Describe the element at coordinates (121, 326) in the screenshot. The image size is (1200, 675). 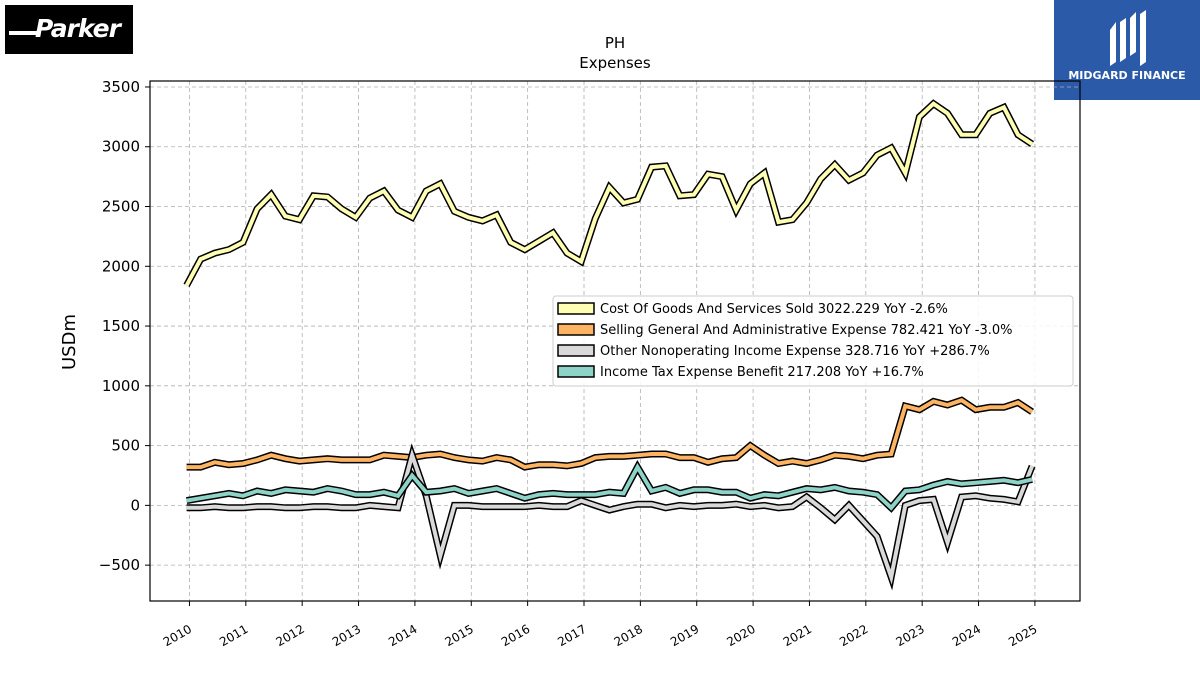
I see `y-tick-label: 1500` at that location.